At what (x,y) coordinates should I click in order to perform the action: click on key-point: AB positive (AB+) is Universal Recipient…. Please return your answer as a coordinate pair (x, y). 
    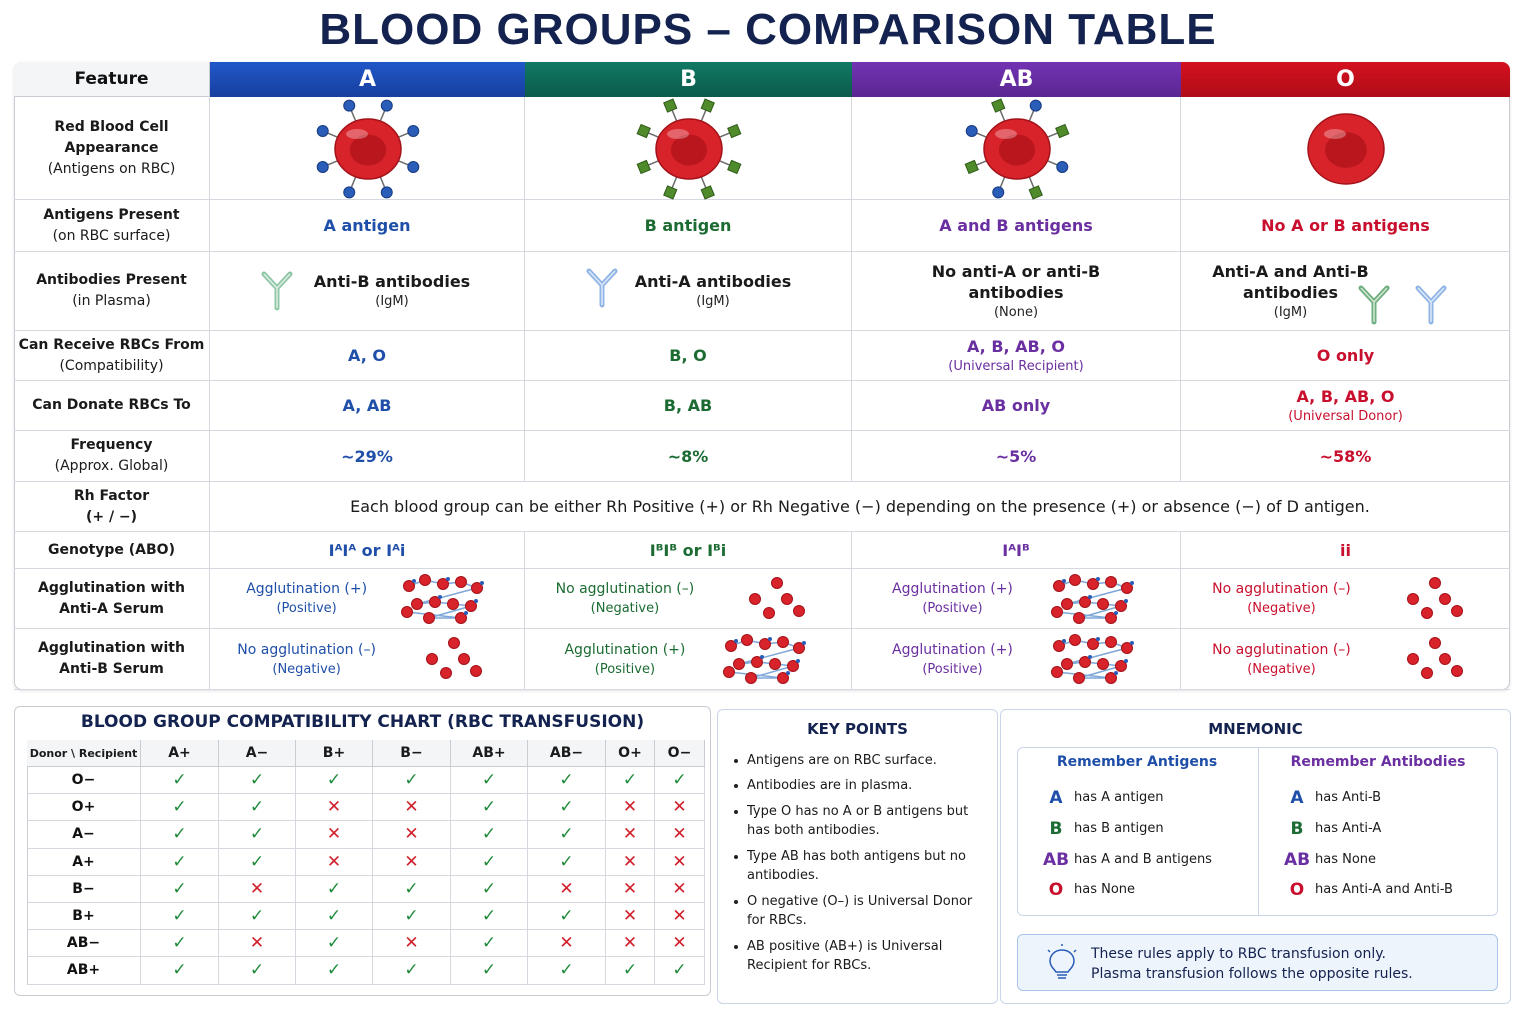
    Looking at the image, I should click on (845, 956).